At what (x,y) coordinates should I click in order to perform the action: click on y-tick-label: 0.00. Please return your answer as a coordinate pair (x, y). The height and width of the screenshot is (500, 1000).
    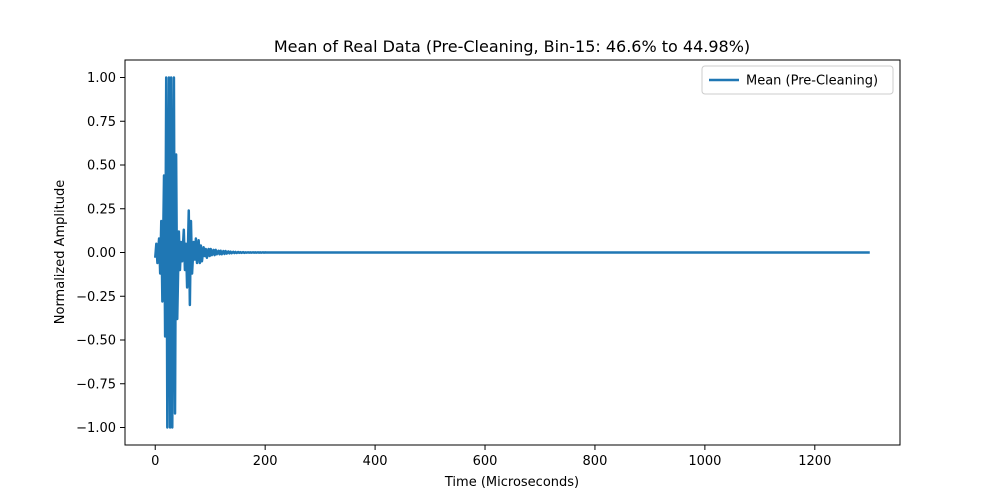
    Looking at the image, I should click on (101, 253).